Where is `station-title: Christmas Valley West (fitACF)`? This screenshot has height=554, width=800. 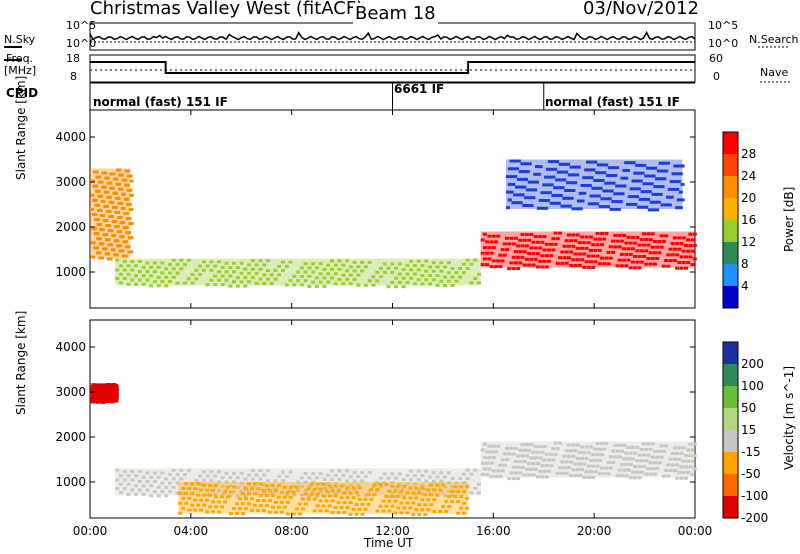 station-title: Christmas Valley West (fitACF) is located at coordinates (227, 9).